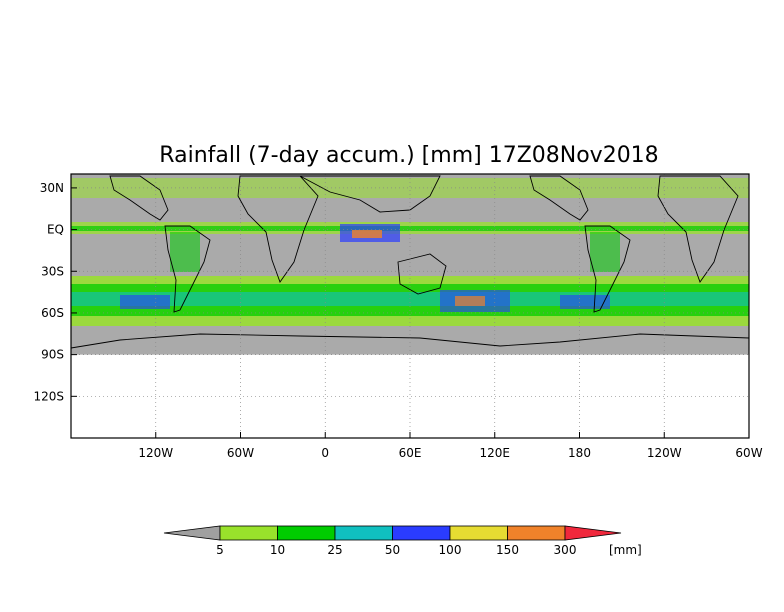 This screenshot has height=612, width=784. What do you see at coordinates (52, 355) in the screenshot?
I see `lat-tick-label: 90S` at bounding box center [52, 355].